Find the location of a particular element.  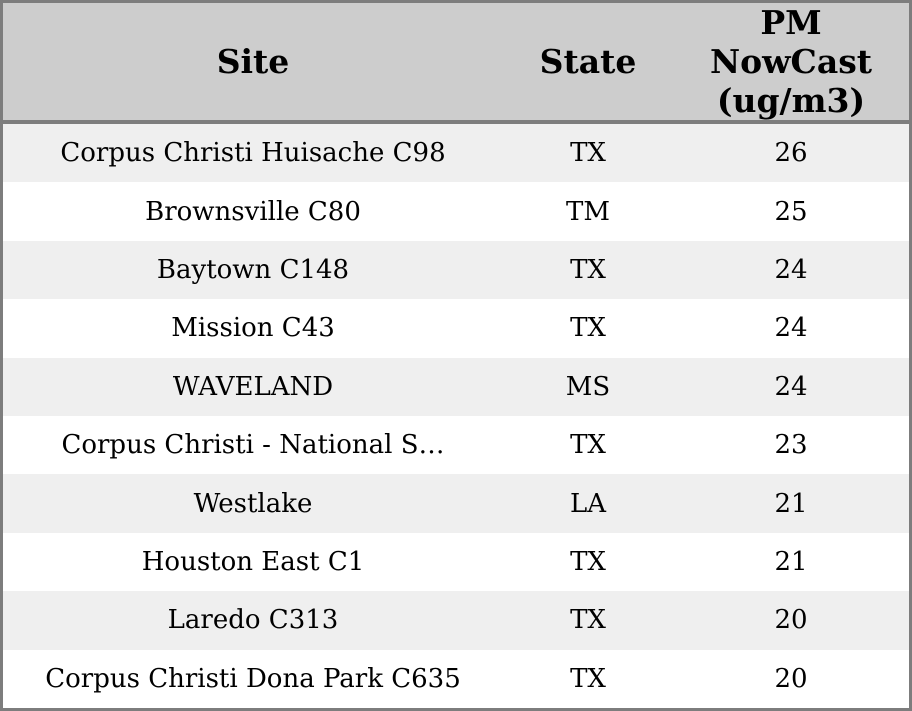

table-row: Corpus Christi Dona Park C635 TX 20 is located at coordinates (456, 678).